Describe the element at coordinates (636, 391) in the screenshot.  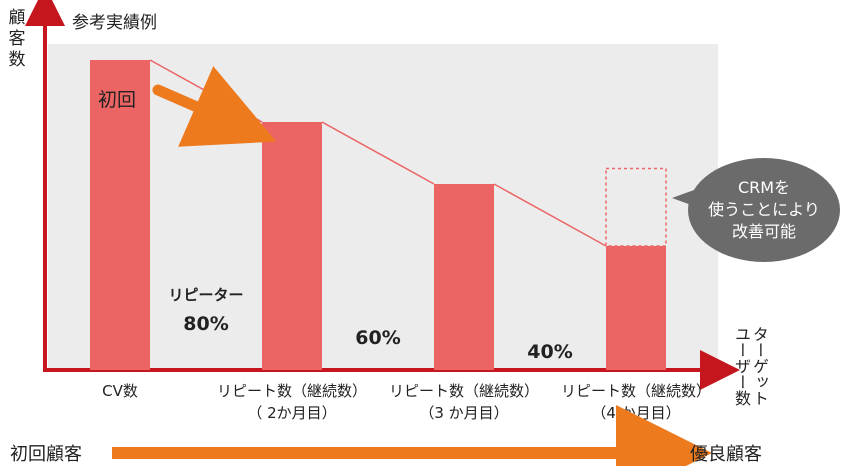
I see `x-tick-label-4-1: リピート数（継続数）` at that location.